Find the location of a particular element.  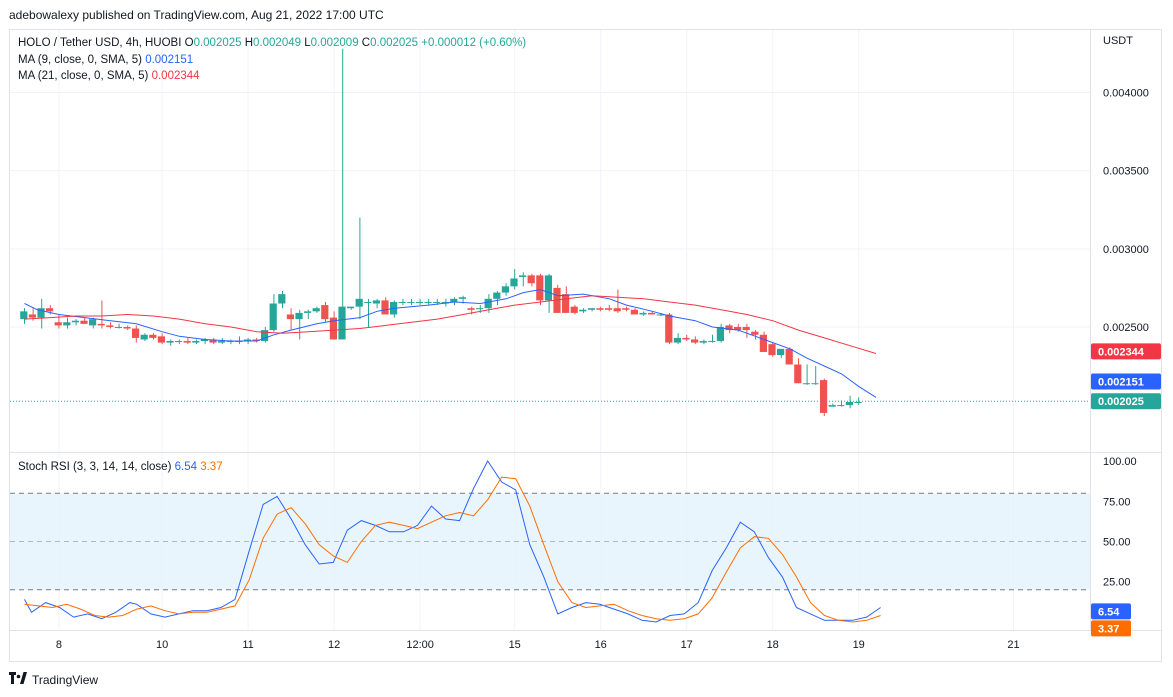

low-value: 0.002009 is located at coordinates (334, 43).